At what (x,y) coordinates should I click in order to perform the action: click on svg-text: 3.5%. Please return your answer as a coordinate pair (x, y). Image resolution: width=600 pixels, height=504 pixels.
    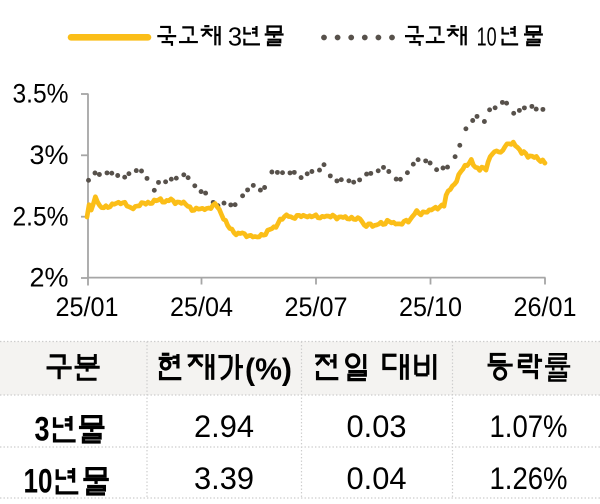
    Looking at the image, I should click on (41, 94).